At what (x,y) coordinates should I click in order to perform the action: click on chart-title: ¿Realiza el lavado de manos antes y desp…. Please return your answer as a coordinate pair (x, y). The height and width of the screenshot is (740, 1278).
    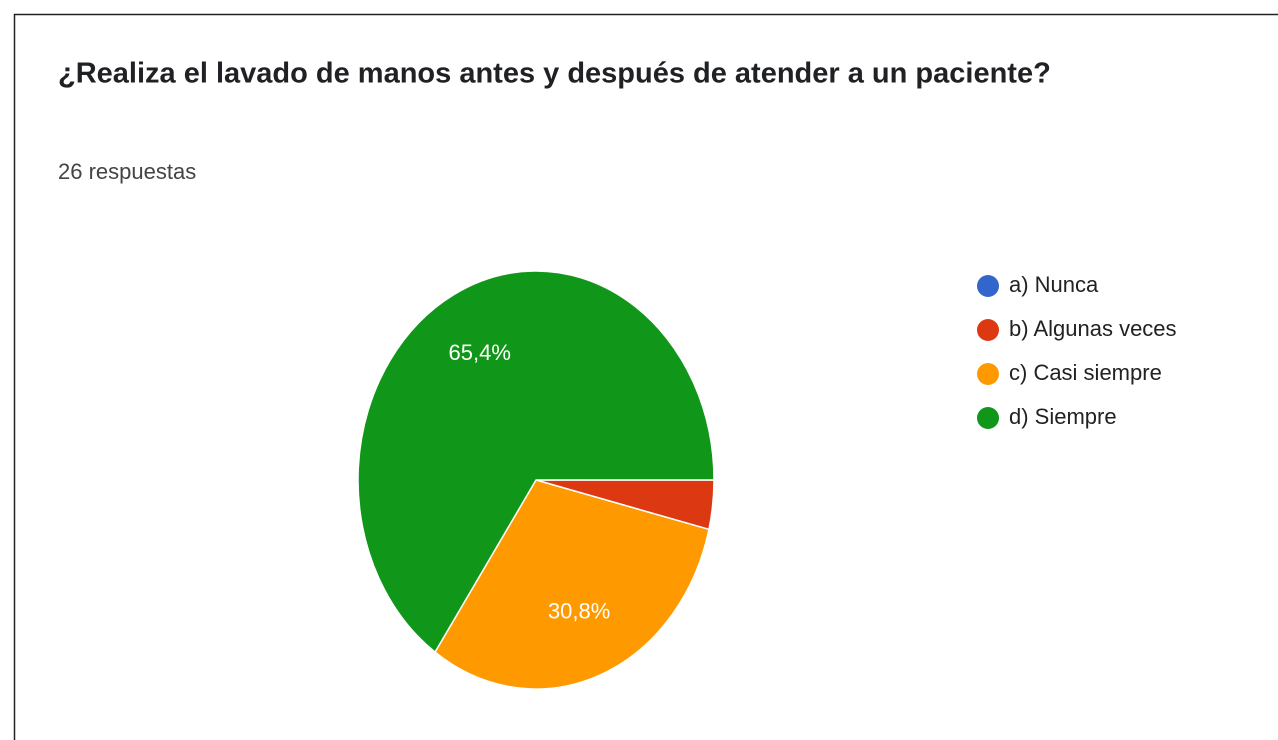
    Looking at the image, I should click on (554, 74).